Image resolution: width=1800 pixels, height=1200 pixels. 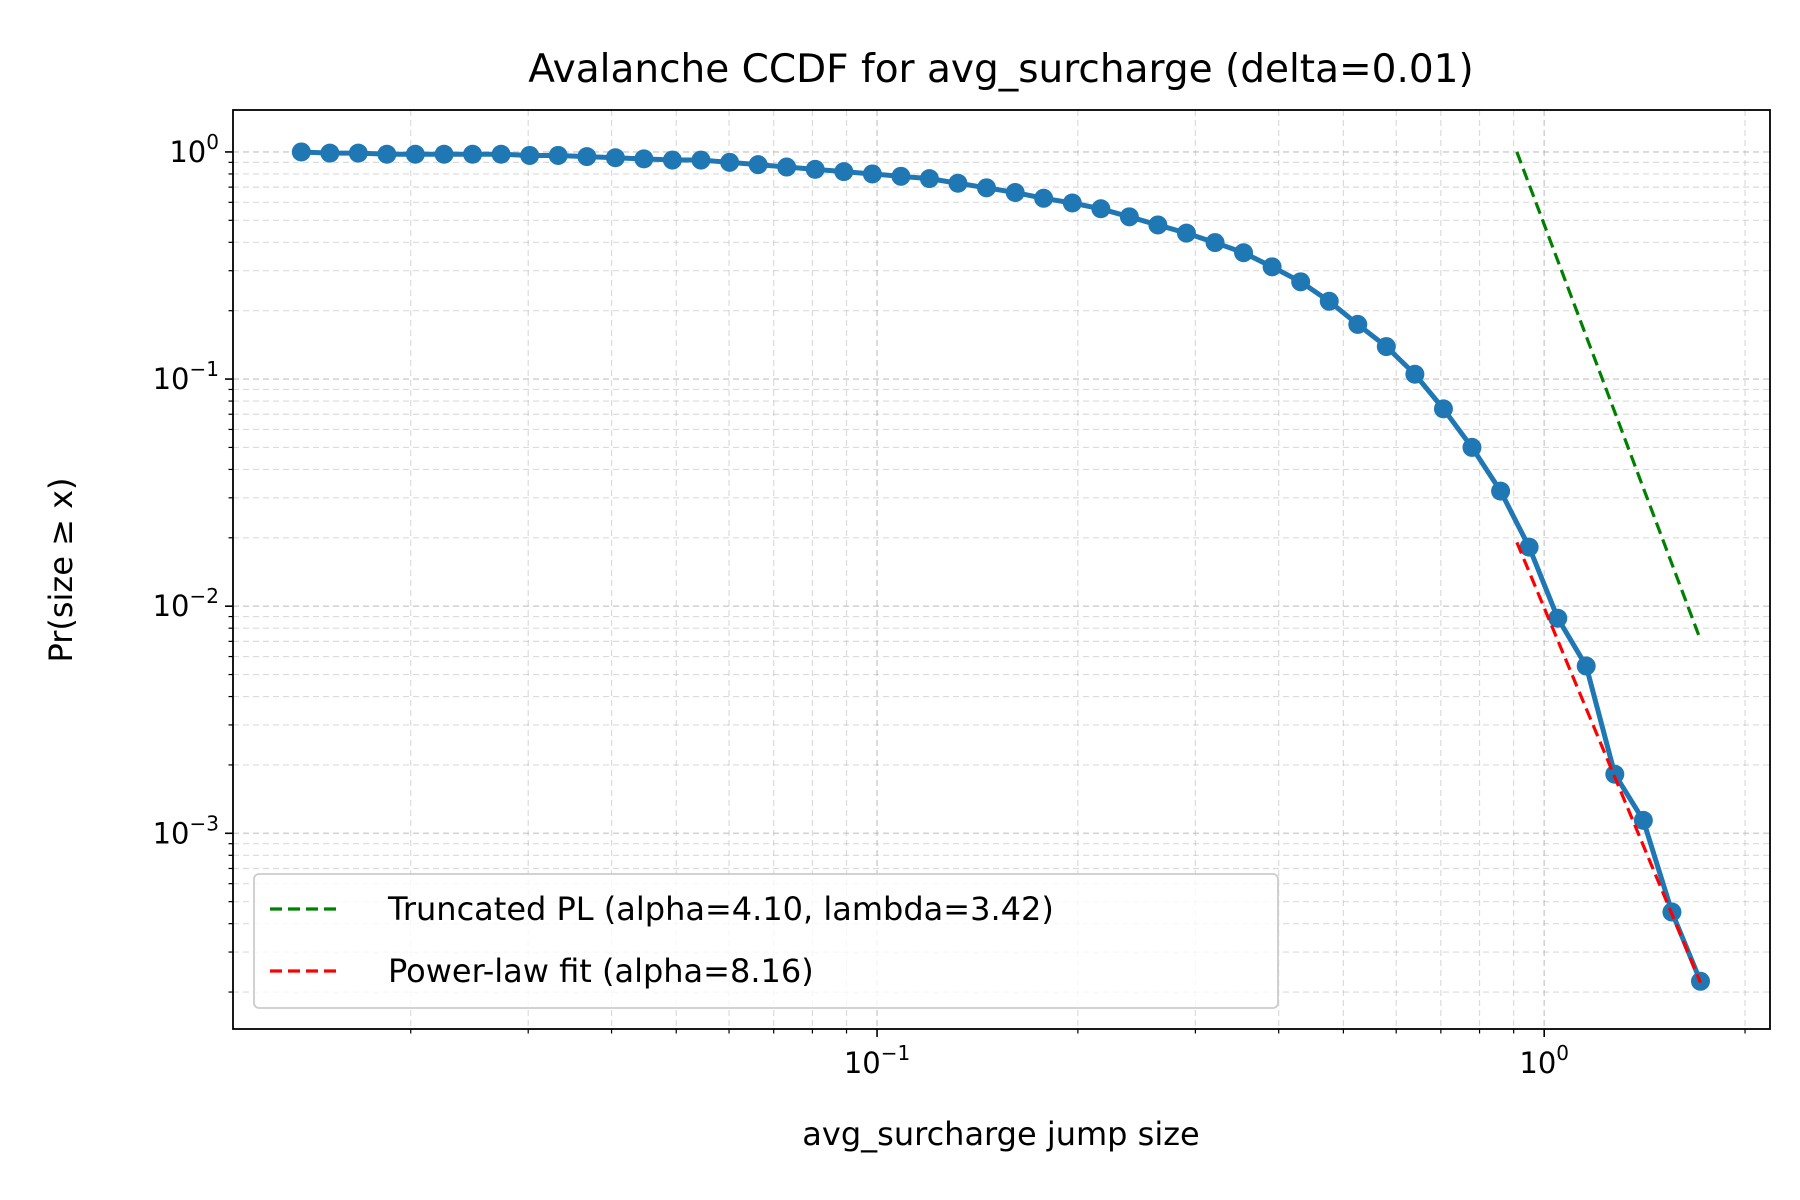 I want to click on x-tick-label: 10⁻¹, so click(x=877, y=1060).